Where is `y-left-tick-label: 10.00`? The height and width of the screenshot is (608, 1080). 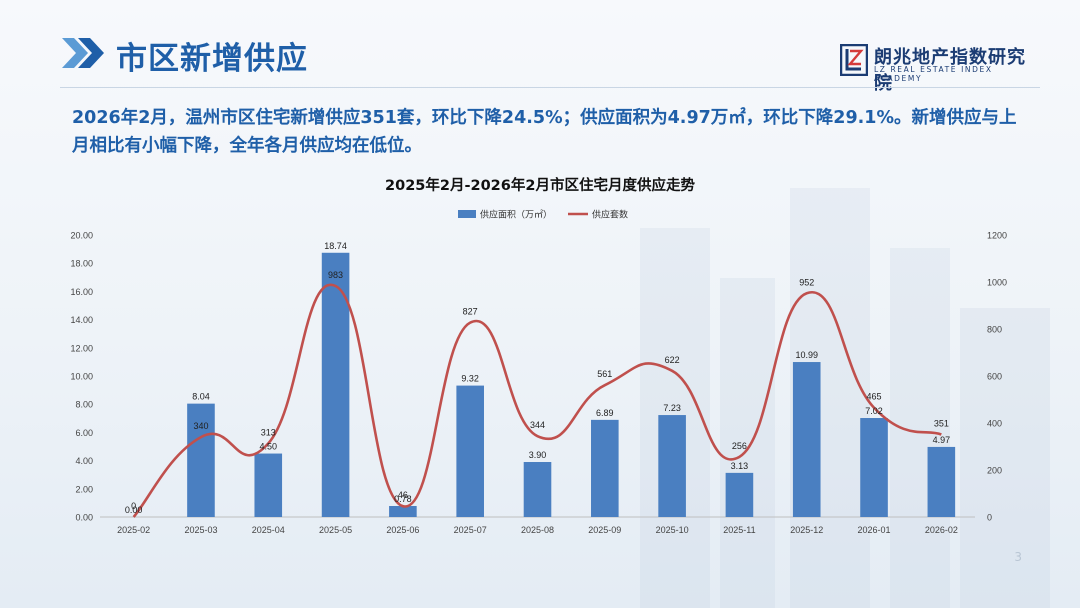
y-left-tick-label: 10.00 is located at coordinates (81, 377).